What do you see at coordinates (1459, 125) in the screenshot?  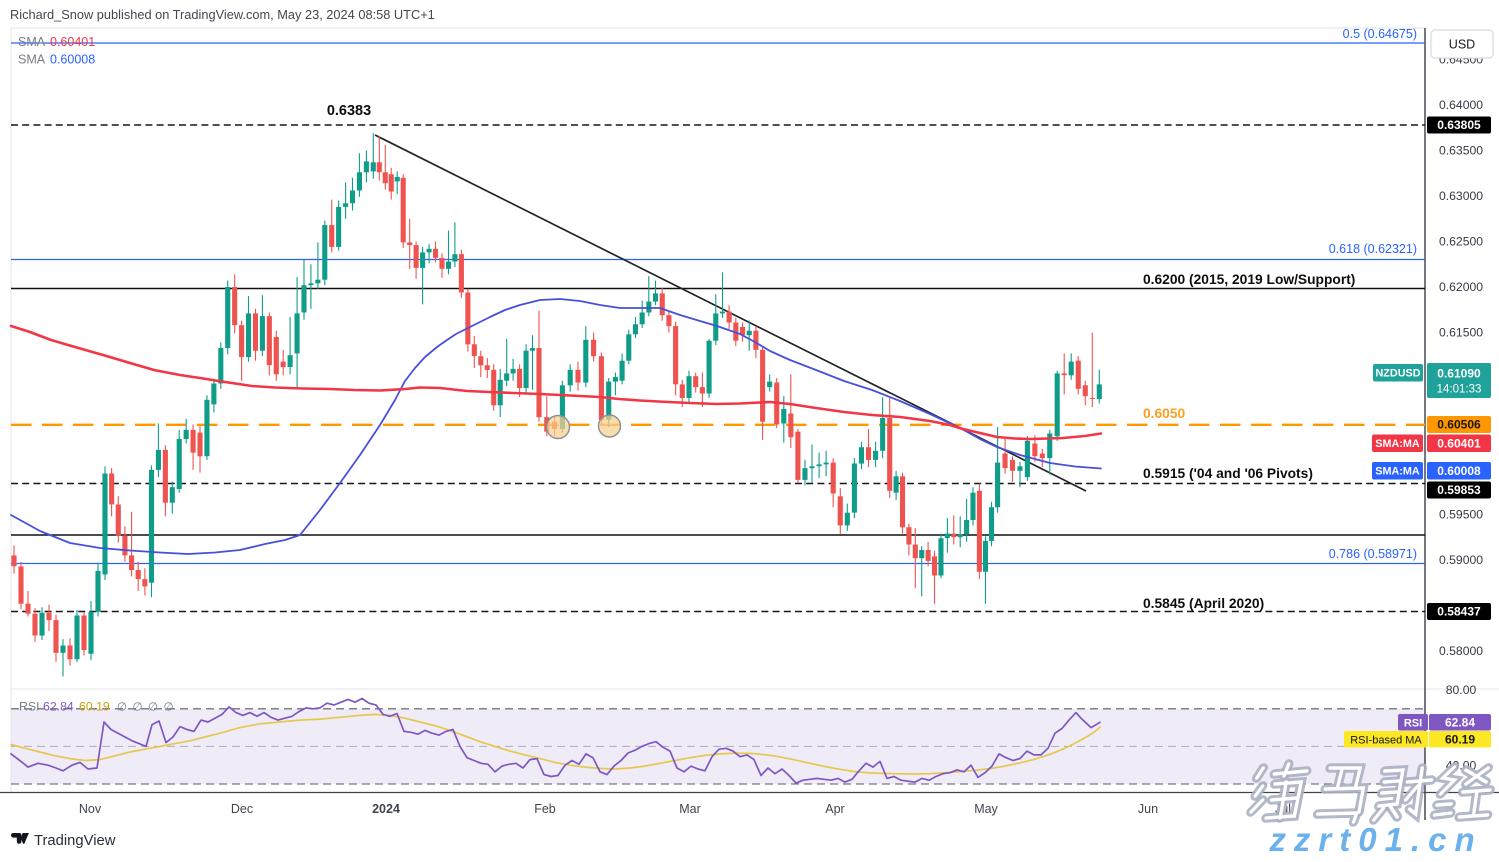 I see `svg-text: 0.63805` at bounding box center [1459, 125].